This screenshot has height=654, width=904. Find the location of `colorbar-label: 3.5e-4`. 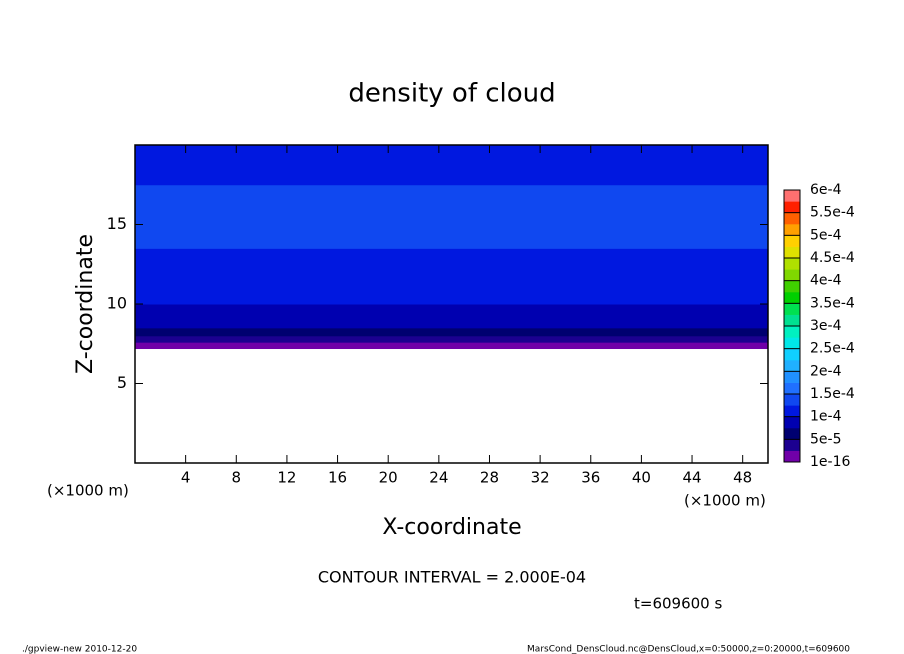

colorbar-label: 3.5e-4 is located at coordinates (832, 303).